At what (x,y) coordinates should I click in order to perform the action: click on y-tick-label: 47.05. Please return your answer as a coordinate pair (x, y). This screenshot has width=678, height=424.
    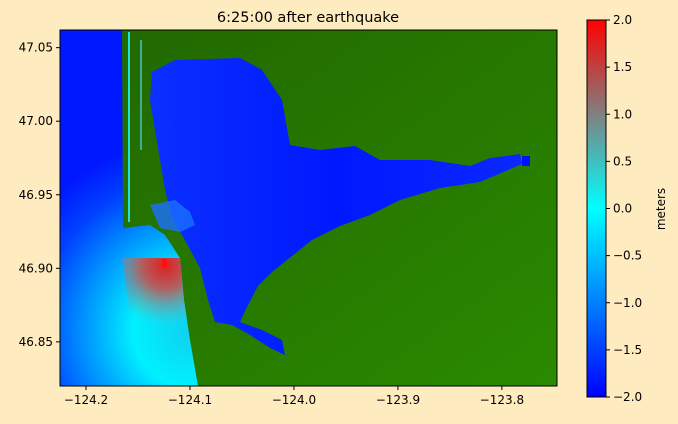
    Looking at the image, I should click on (36, 48).